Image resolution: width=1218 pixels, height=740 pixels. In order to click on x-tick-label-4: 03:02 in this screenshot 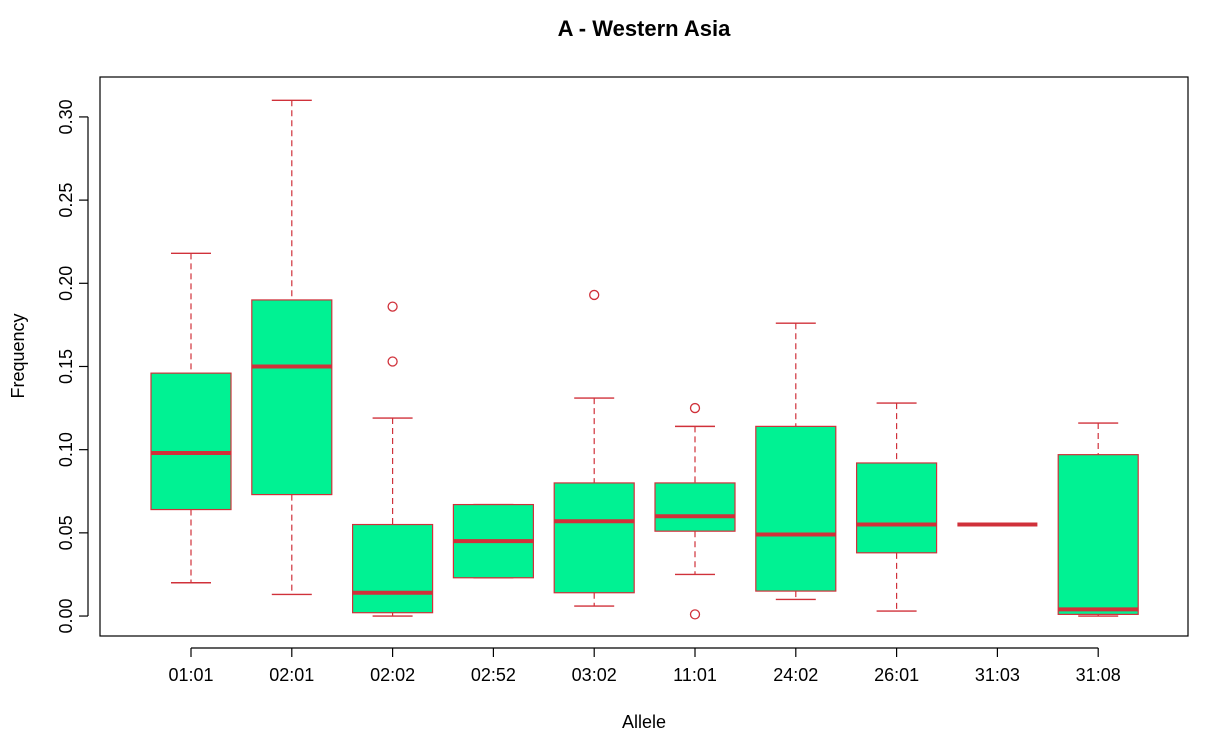, I will do `click(594, 675)`.